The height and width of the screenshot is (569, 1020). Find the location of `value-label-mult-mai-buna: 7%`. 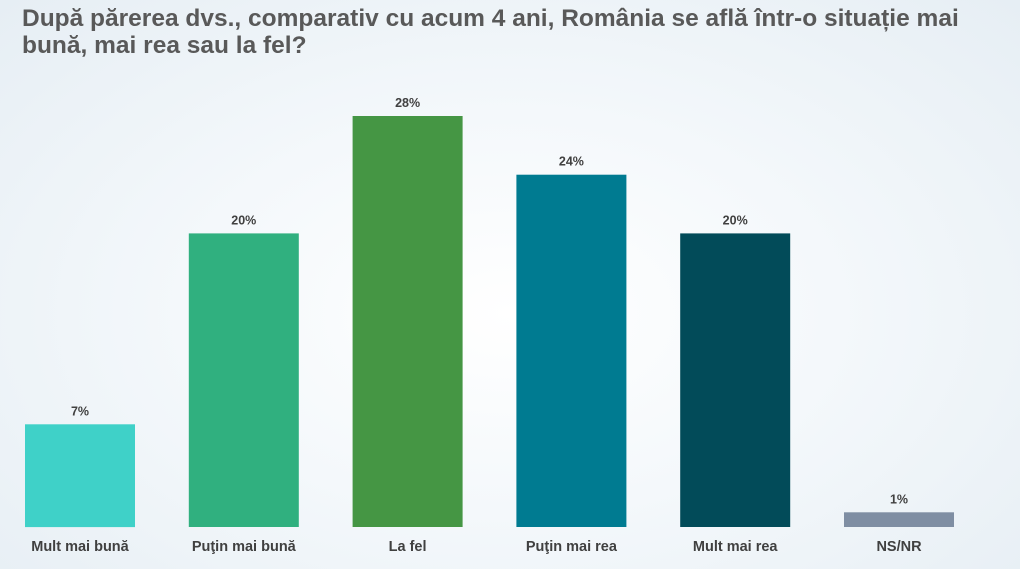

value-label-mult-mai-buna: 7% is located at coordinates (80, 411).